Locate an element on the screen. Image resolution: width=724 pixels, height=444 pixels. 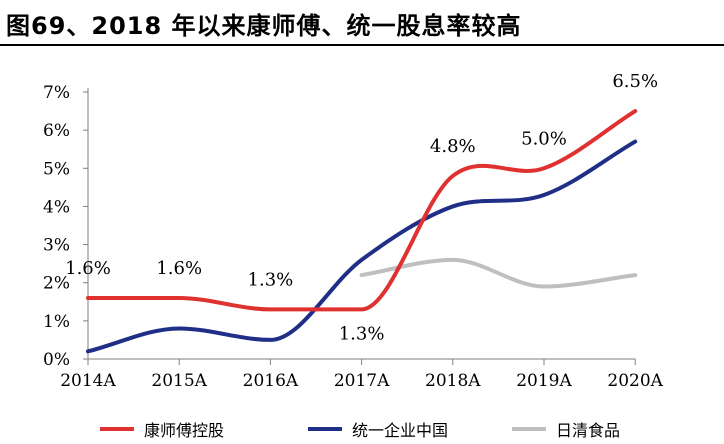
x-tick-label: 2016A is located at coordinates (271, 381).